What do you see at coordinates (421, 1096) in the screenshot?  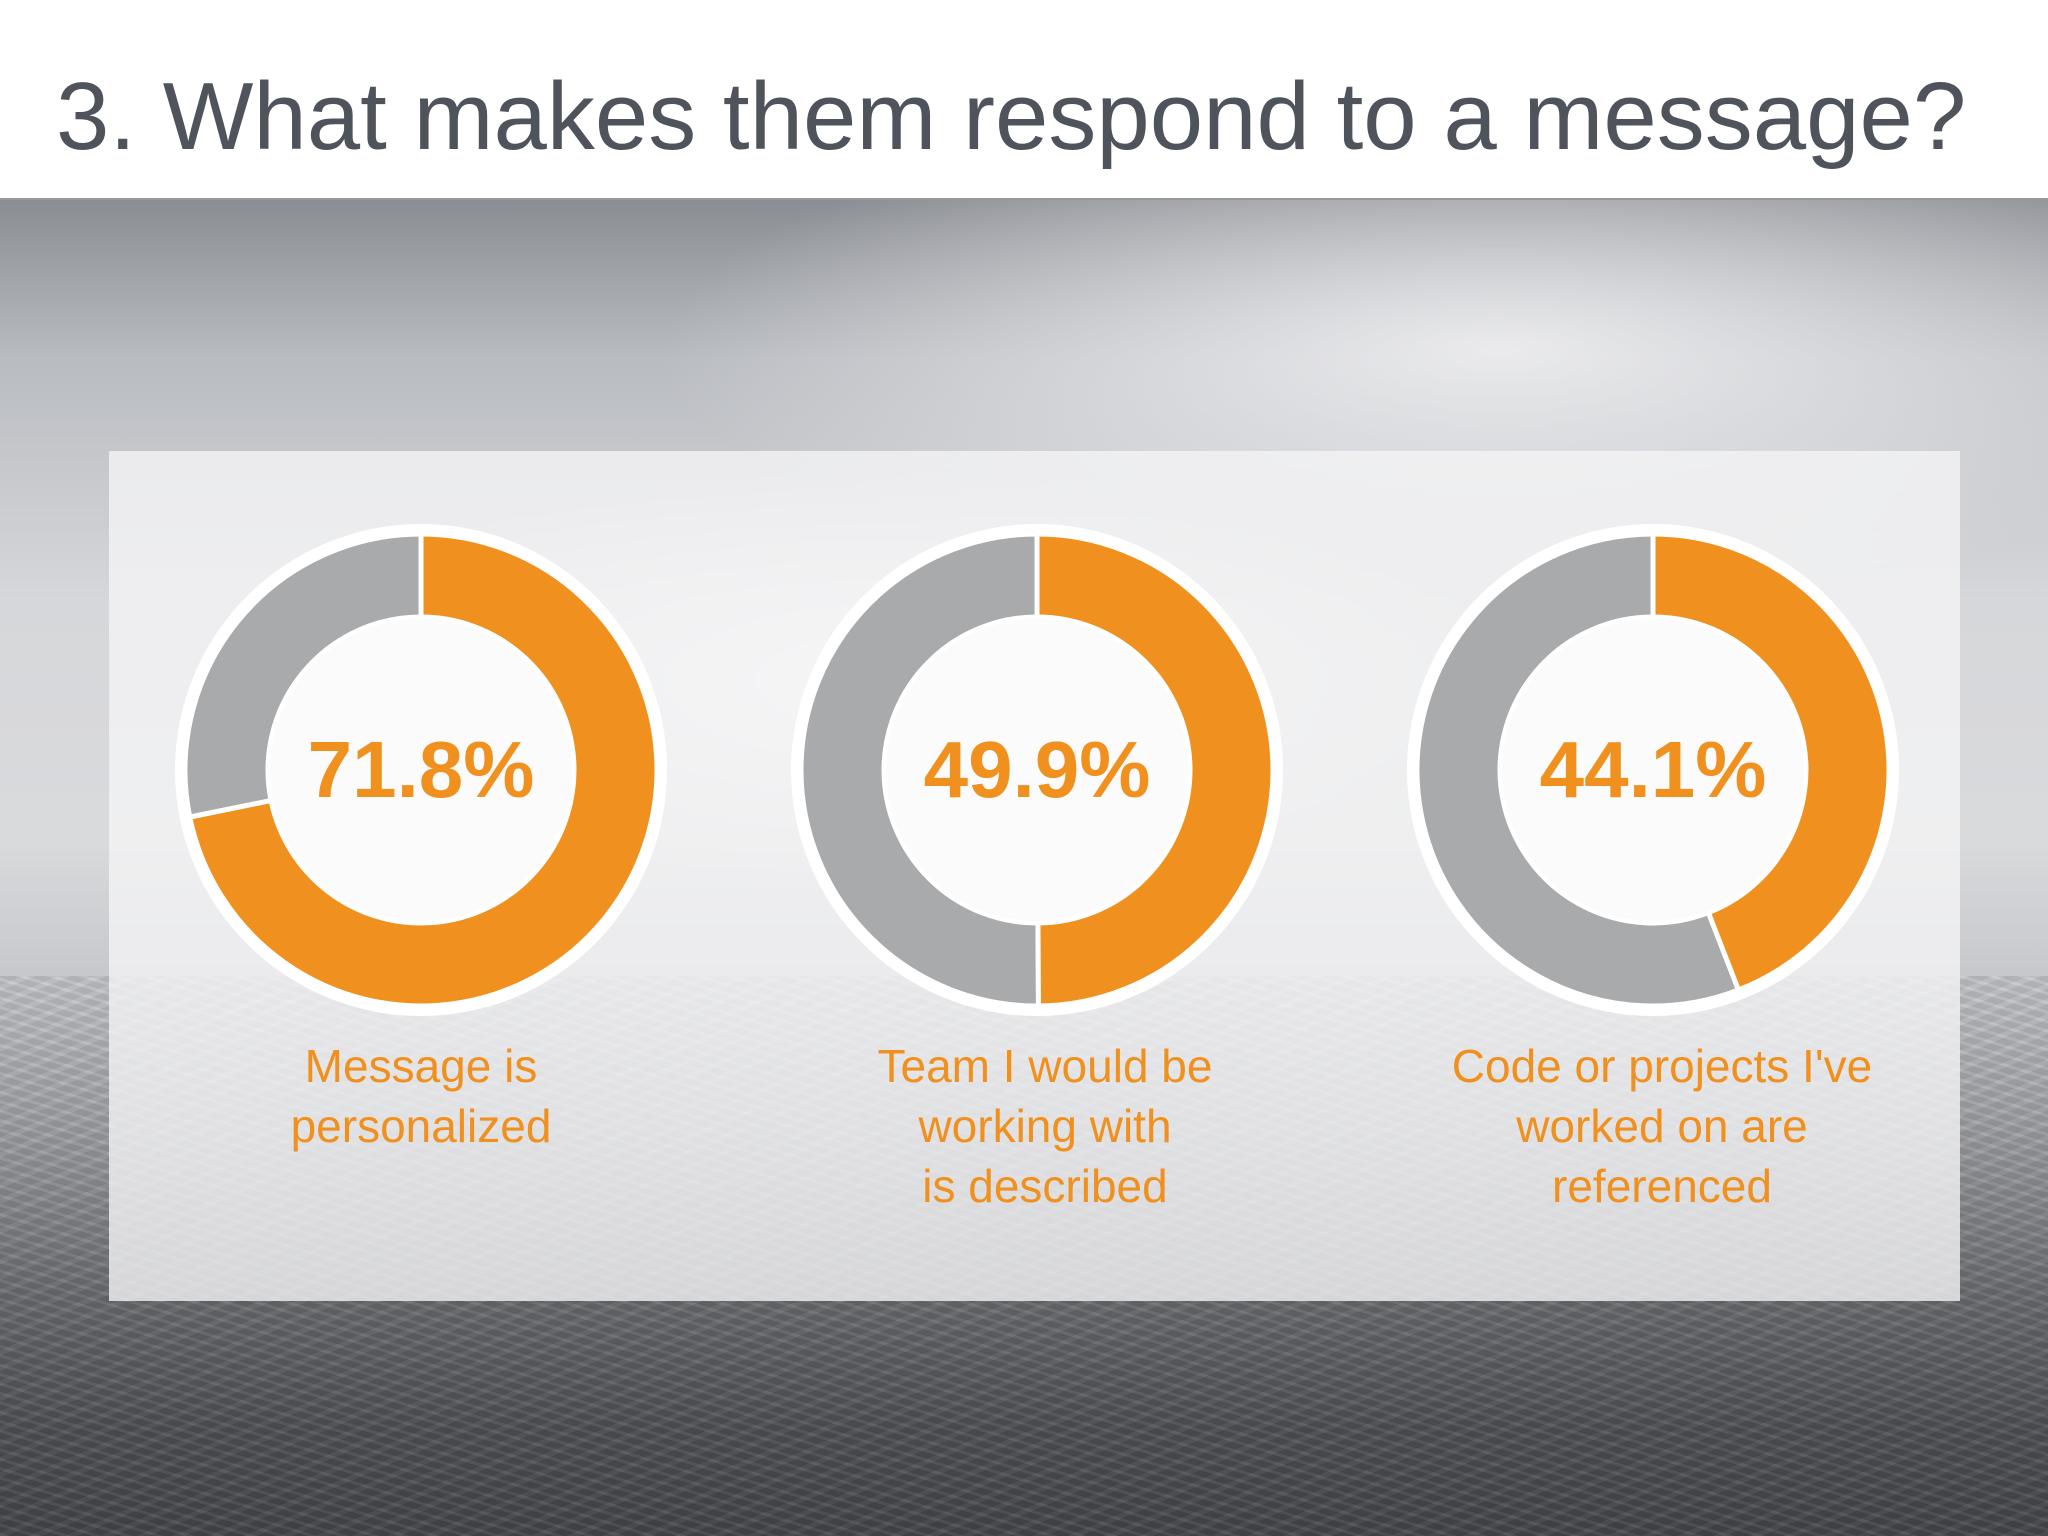 I see `donut-caption: Message is personalized` at bounding box center [421, 1096].